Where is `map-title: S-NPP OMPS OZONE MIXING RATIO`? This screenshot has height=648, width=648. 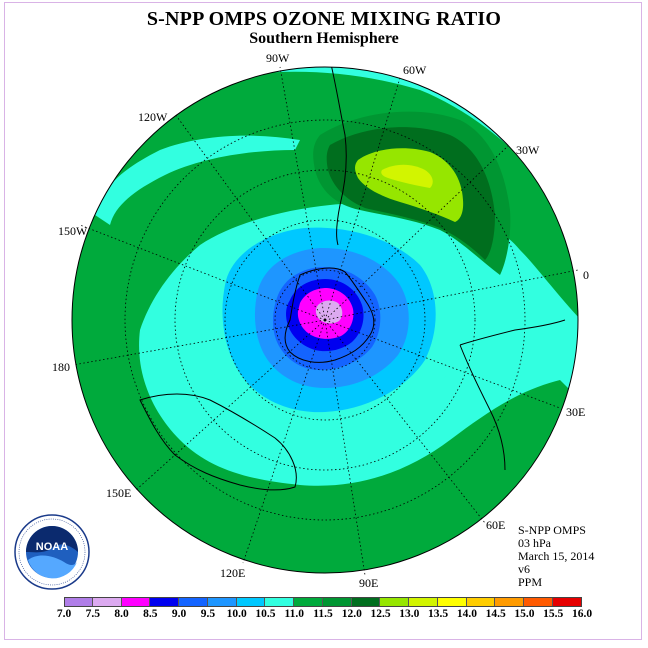 map-title: S-NPP OMPS OZONE MIXING RATIO is located at coordinates (324, 19).